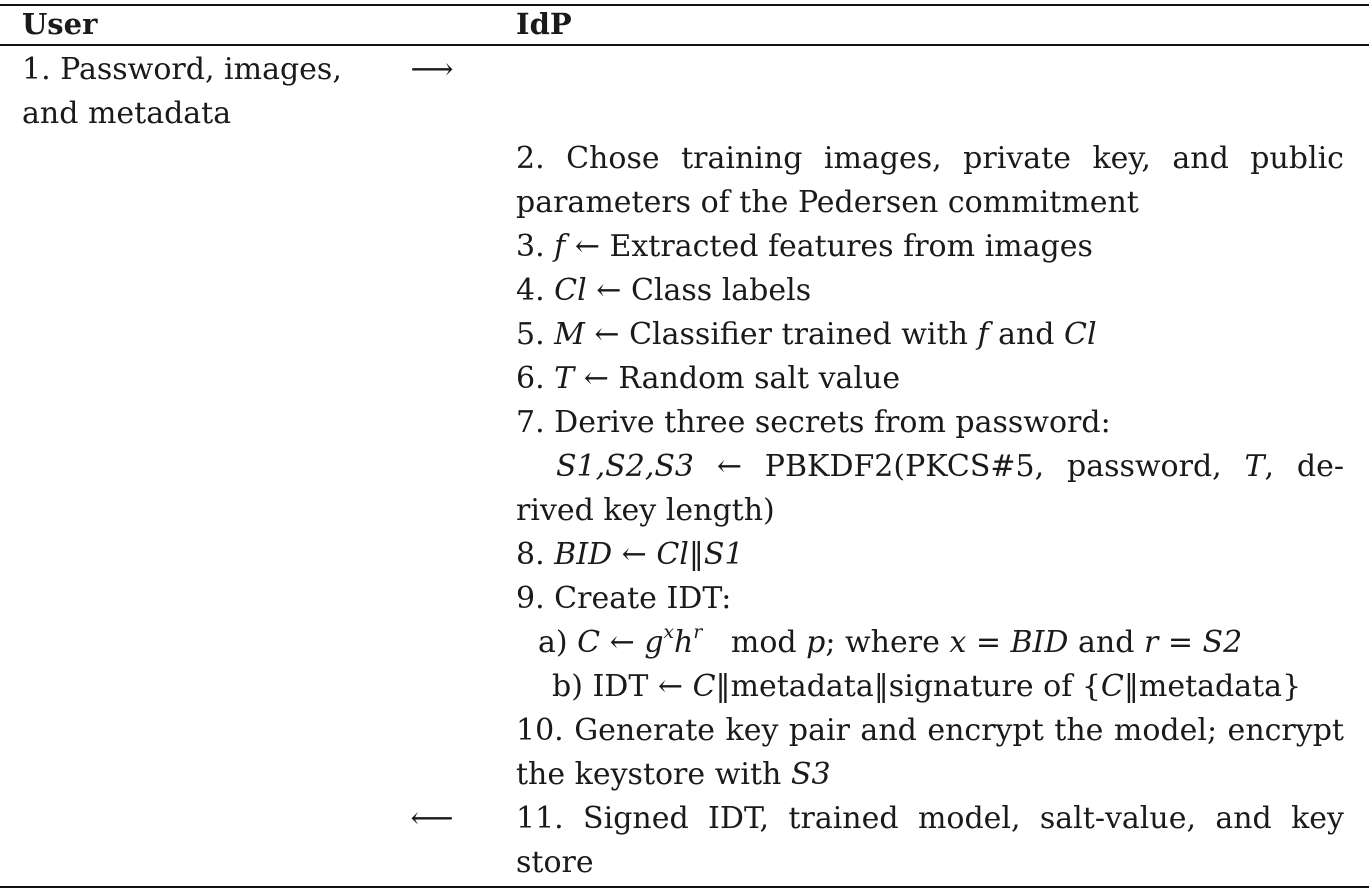  I want to click on column-header-user: User, so click(60, 24).